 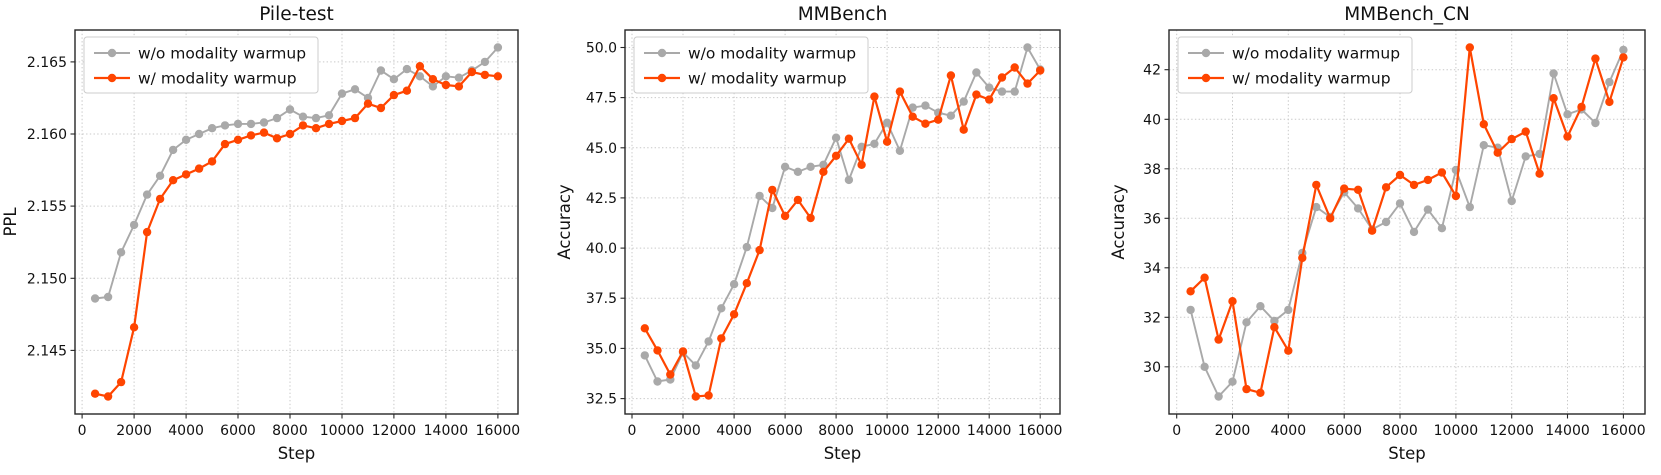 I want to click on x-tick-label: 10000, so click(x=887, y=431).